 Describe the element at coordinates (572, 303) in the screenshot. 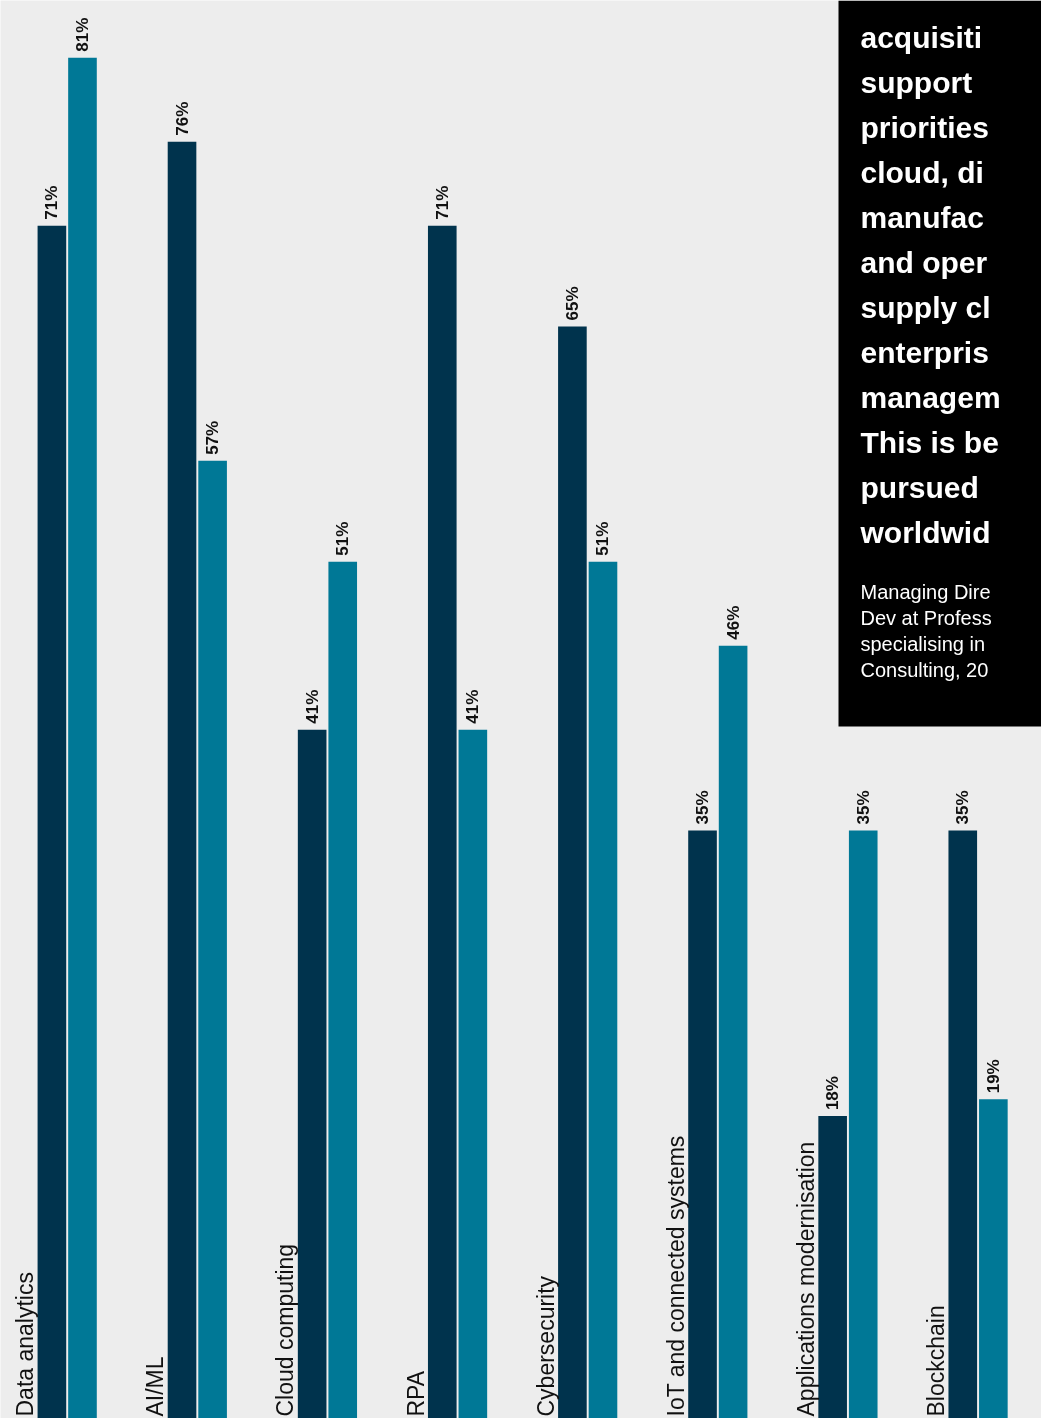

I see `data-label: 65%` at that location.